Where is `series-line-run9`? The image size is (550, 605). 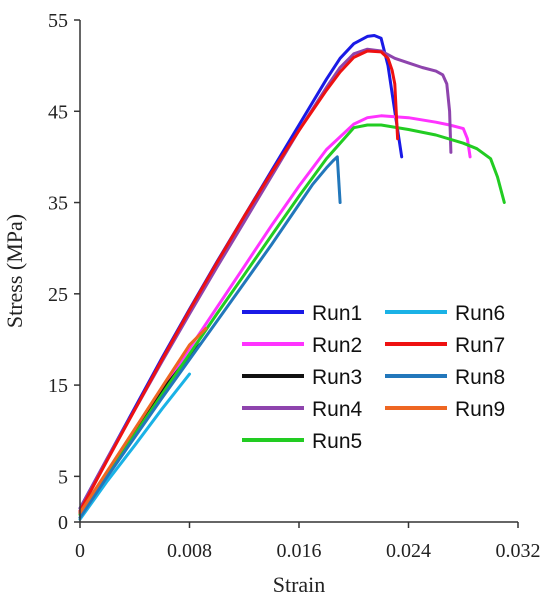
series-line-run9 is located at coordinates (143, 421).